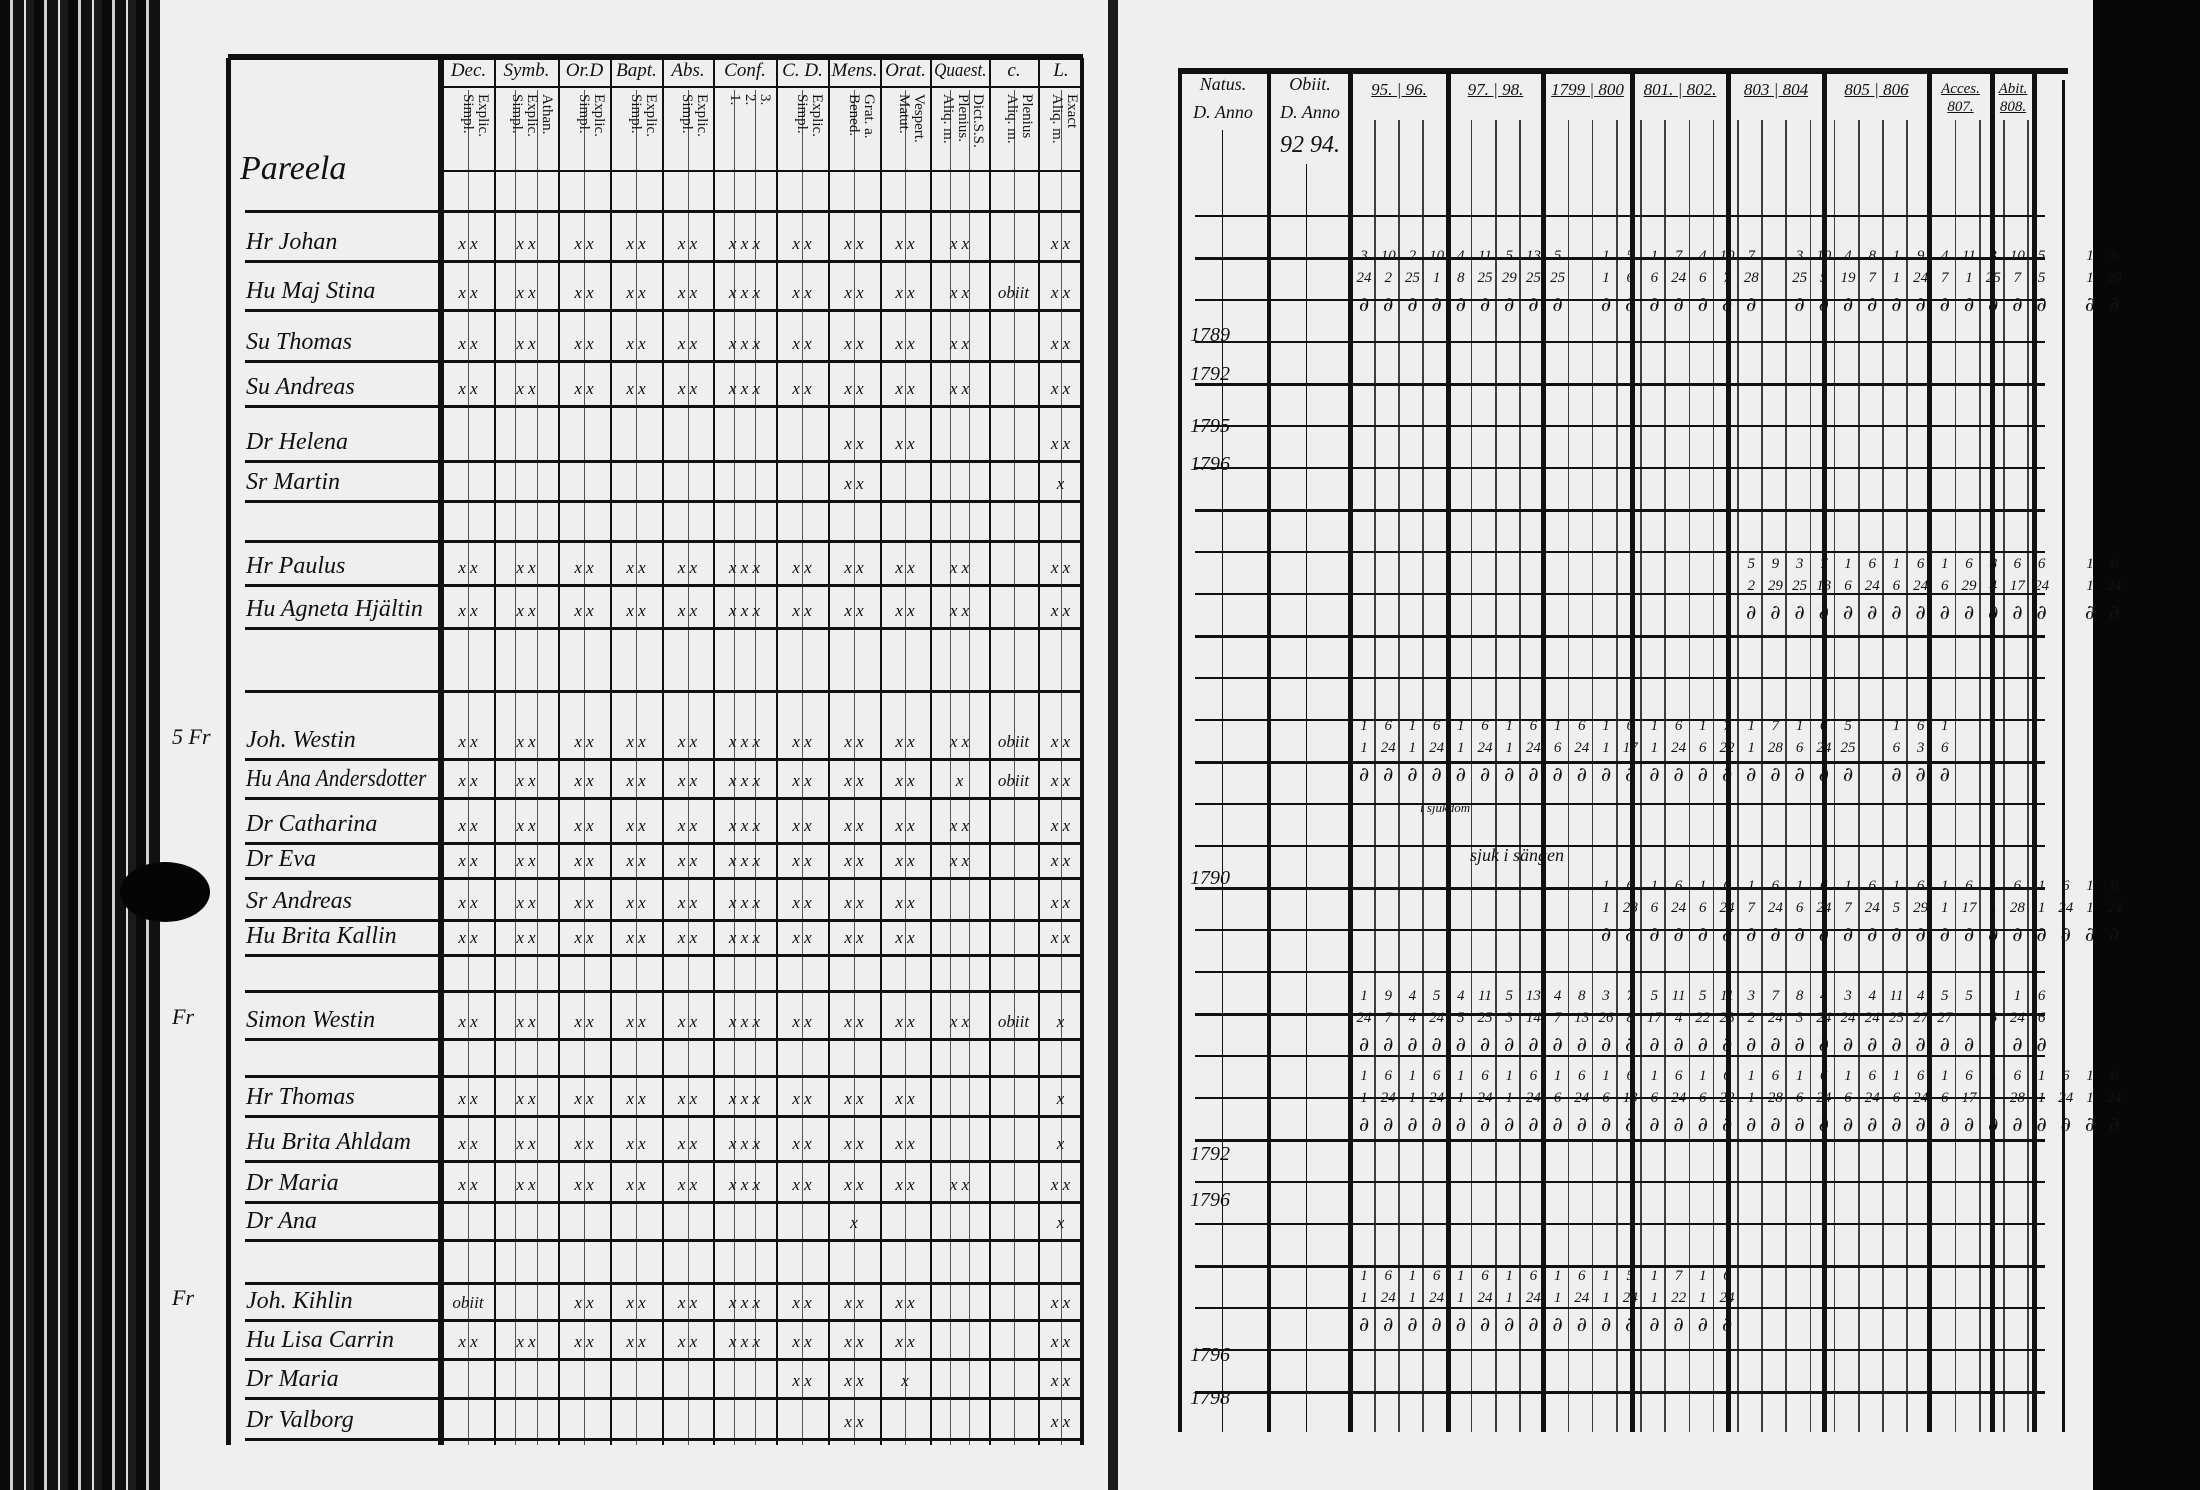  What do you see at coordinates (664, 211) in the screenshot?
I see `household-separator` at bounding box center [664, 211].